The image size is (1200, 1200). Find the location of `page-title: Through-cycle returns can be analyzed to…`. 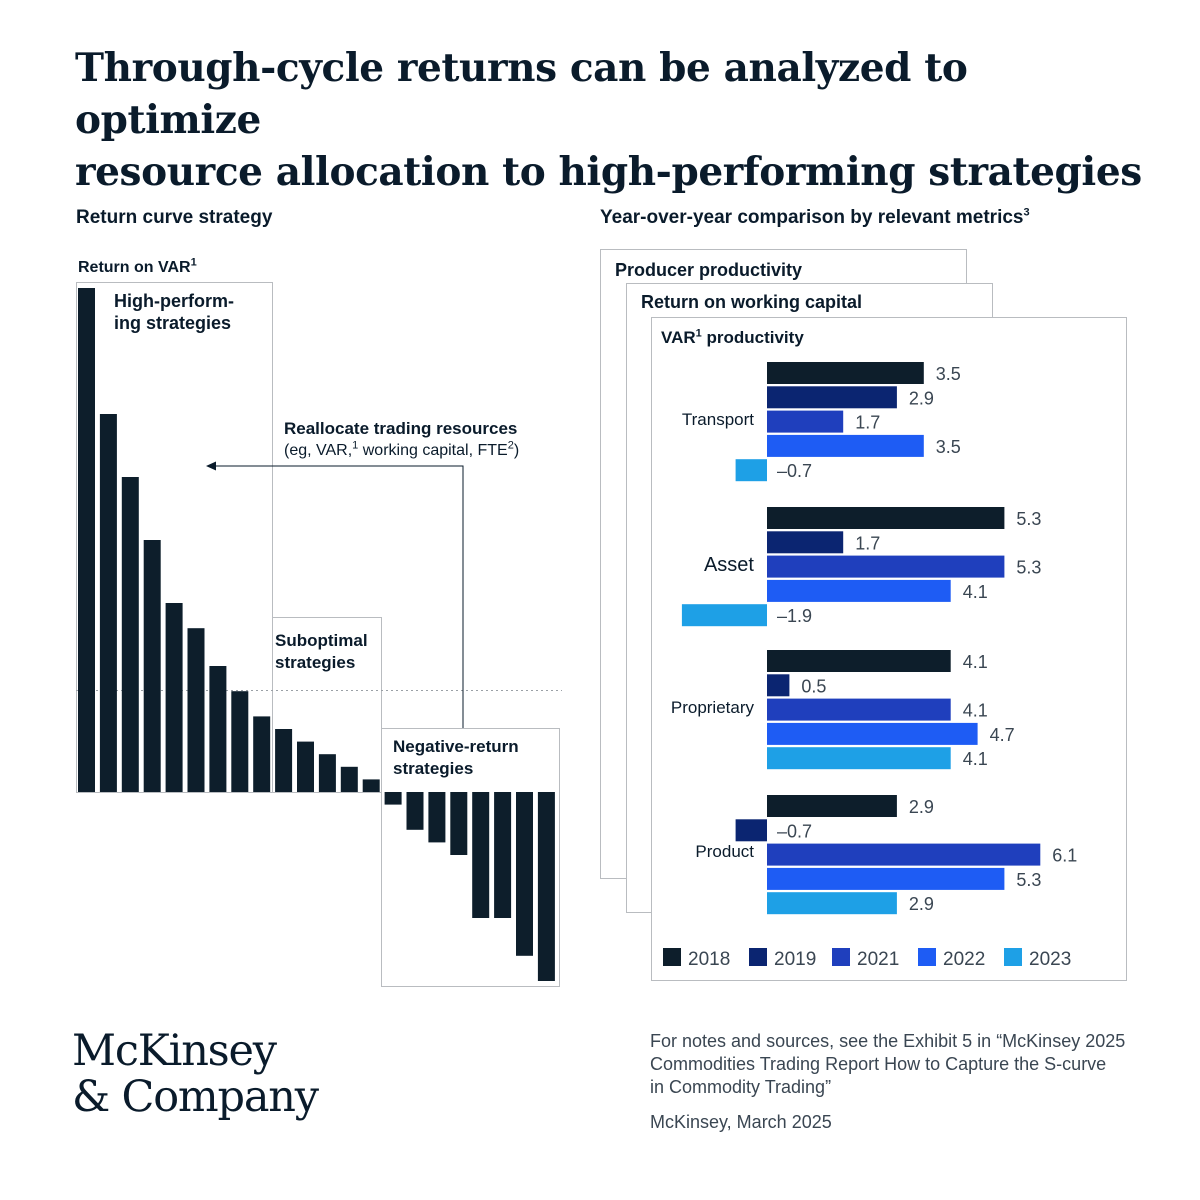

page-title: Through-cycle returns can be analyzed to… is located at coordinates (615, 120).